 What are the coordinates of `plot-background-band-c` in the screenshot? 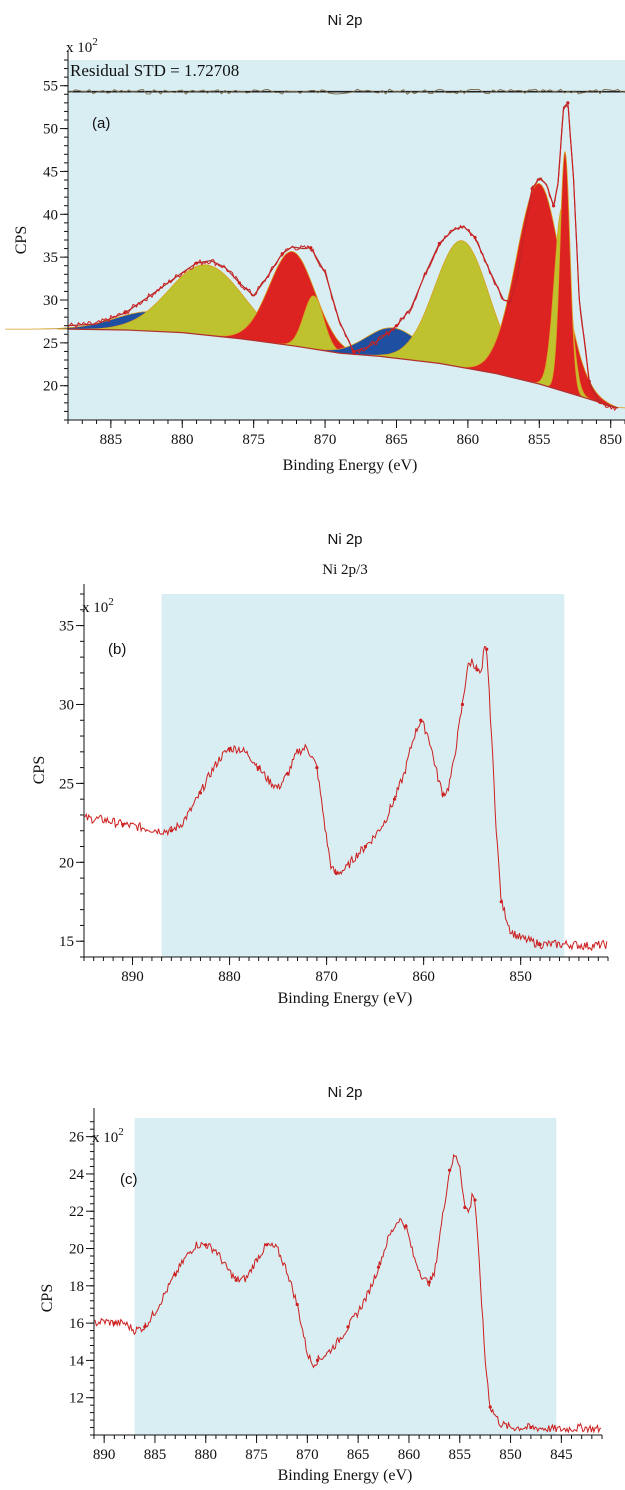 It's located at (345, 1276).